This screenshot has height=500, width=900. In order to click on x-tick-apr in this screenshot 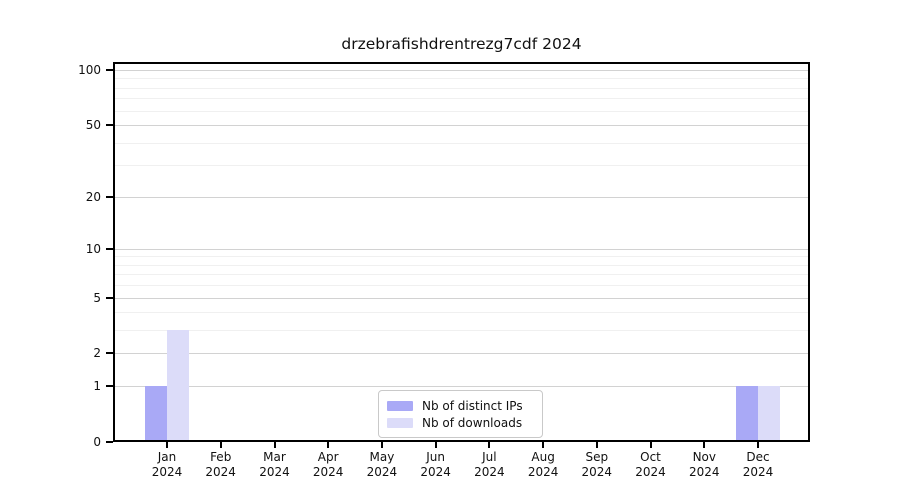, I will do `click(328, 445)`.